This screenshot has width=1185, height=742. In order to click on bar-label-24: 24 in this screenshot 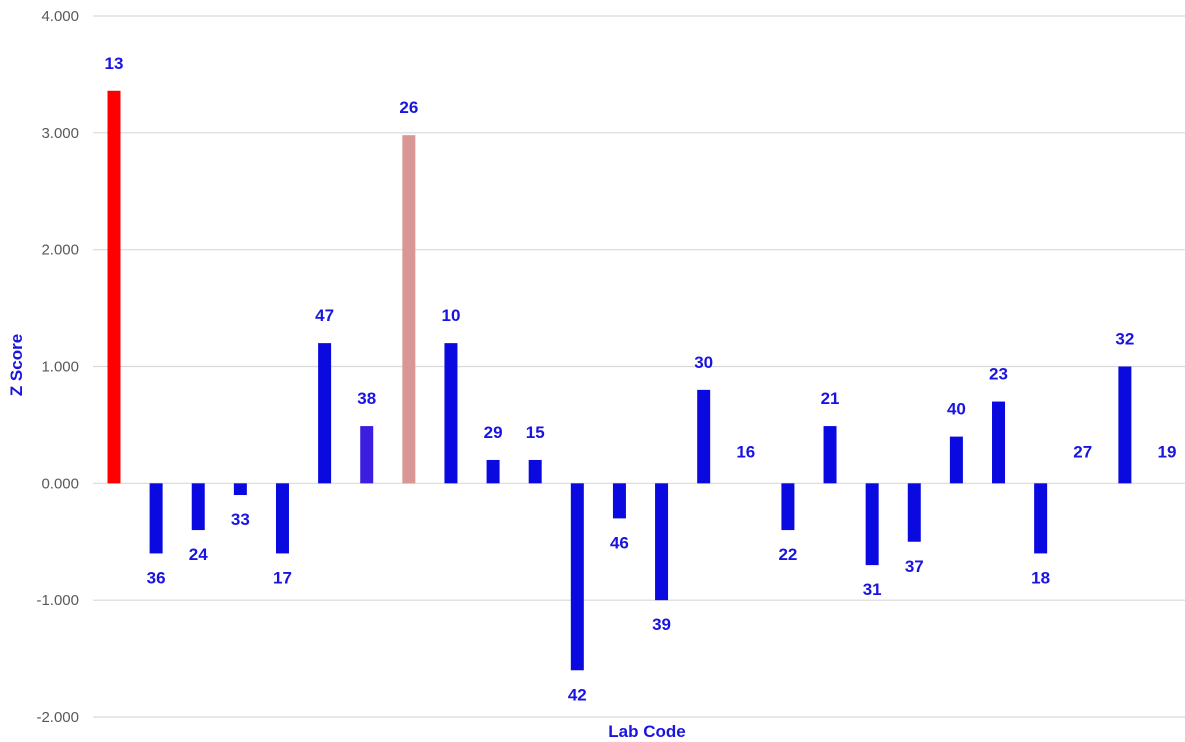, I will do `click(198, 554)`.